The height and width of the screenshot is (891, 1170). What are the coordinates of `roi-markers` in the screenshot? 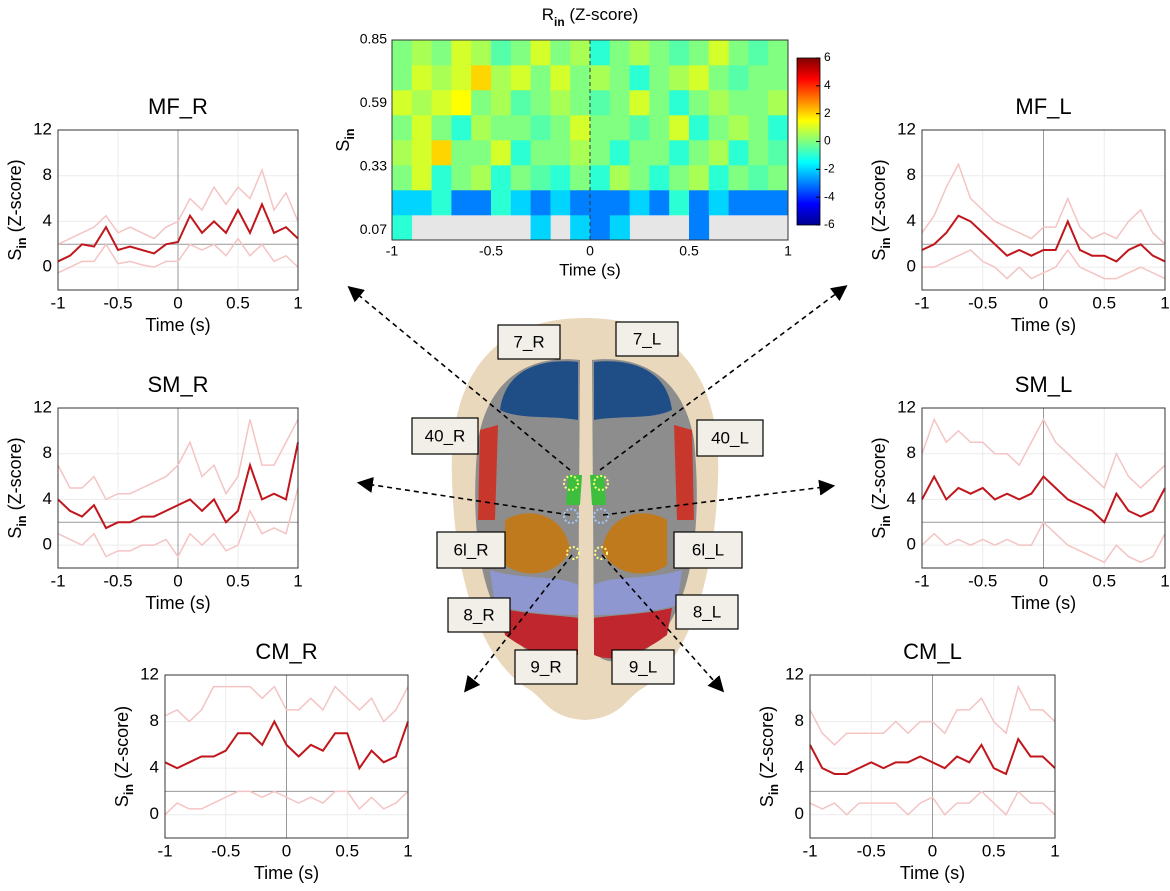 It's located at (586, 517).